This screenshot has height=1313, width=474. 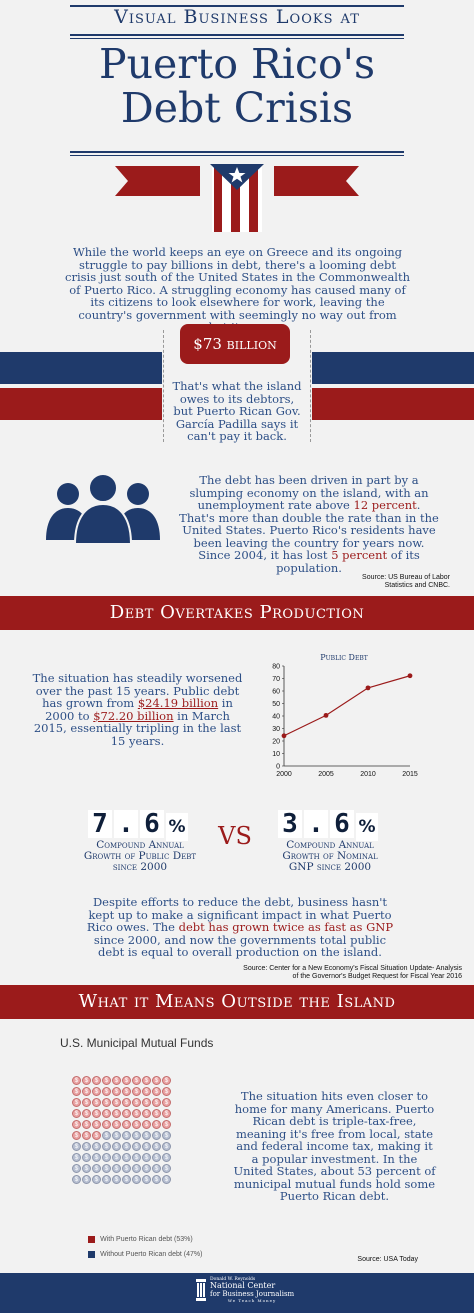 What do you see at coordinates (237, 17) in the screenshot?
I see `kicker: Visual Business Looks at` at bounding box center [237, 17].